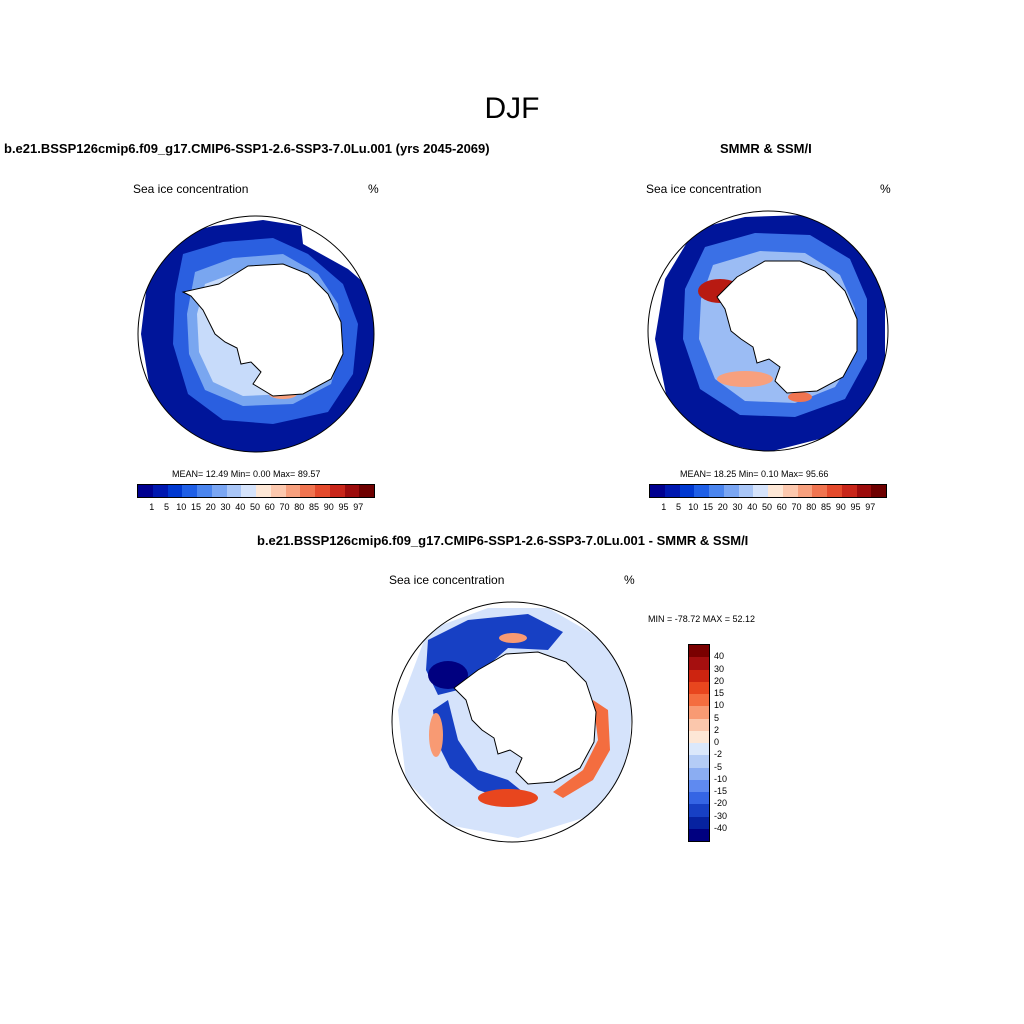 Image resolution: width=1024 pixels, height=1024 pixels. What do you see at coordinates (152, 507) in the screenshot?
I see `panel1-colorbar-tick-label: 1` at bounding box center [152, 507].